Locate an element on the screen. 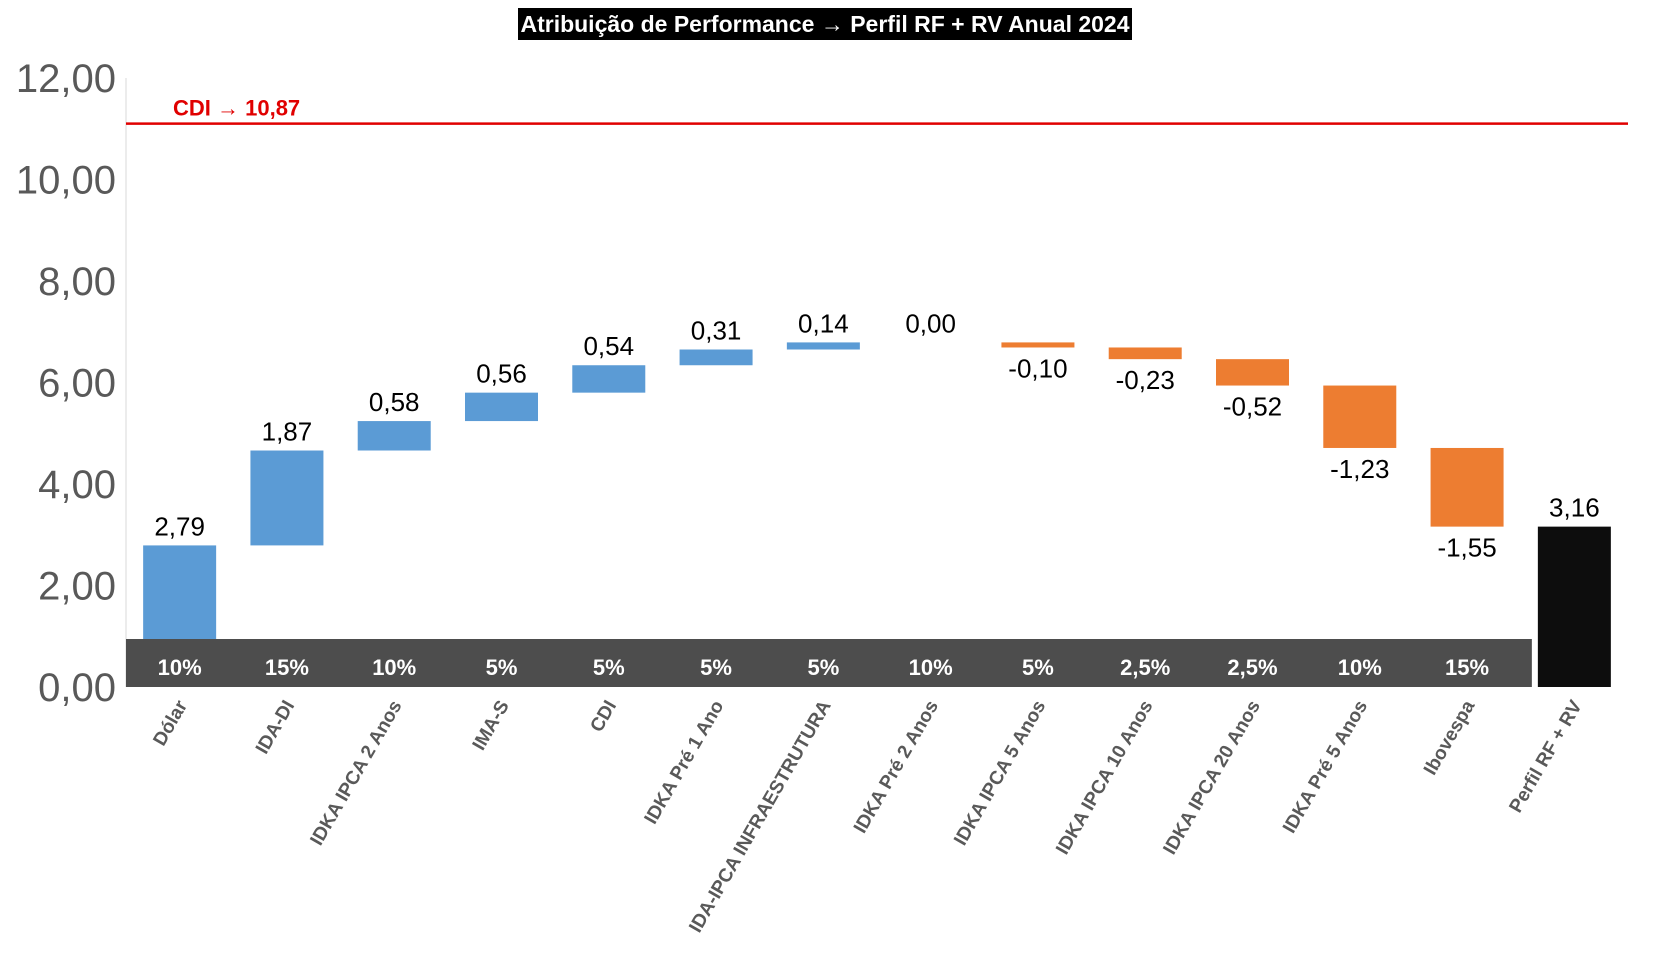  x-tick-label: IDA-DI is located at coordinates (275, 727).